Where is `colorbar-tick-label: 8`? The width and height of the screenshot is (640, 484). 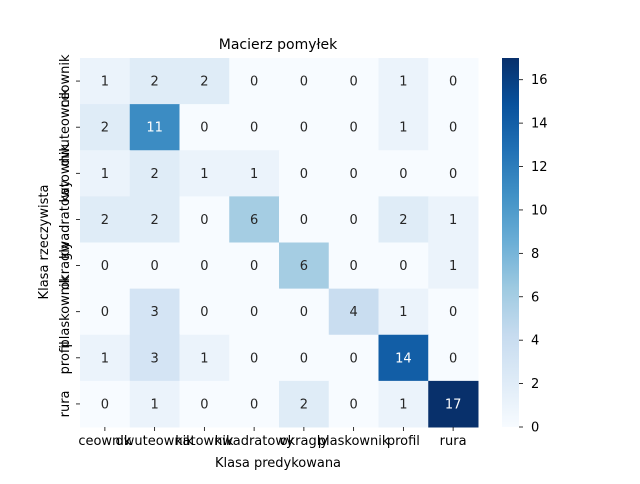
colorbar-tick-label: 8 is located at coordinates (535, 254).